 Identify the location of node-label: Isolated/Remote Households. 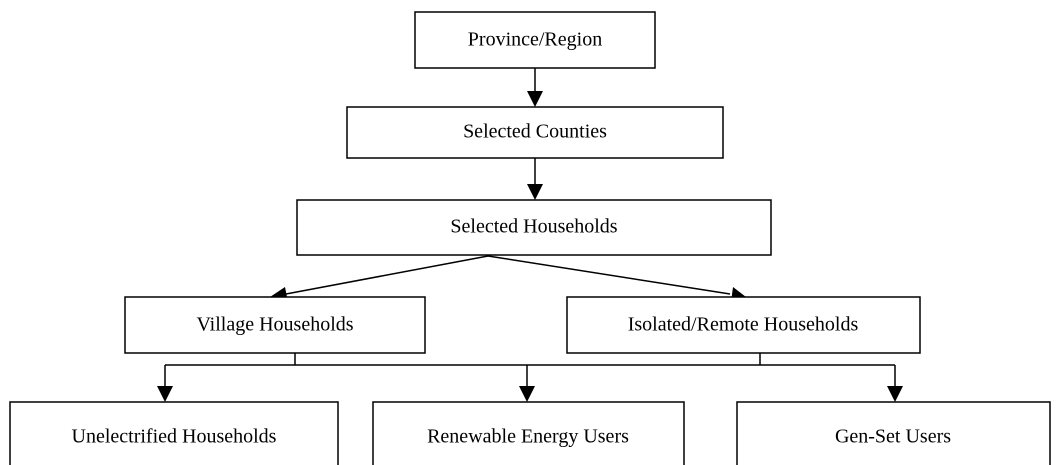
(743, 325).